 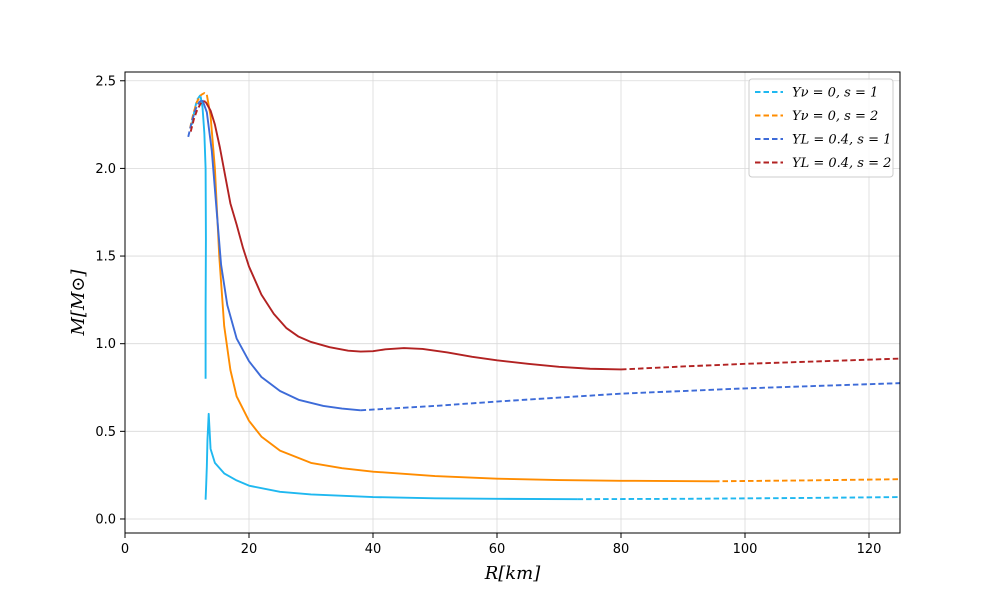 What do you see at coordinates (105, 169) in the screenshot?
I see `y-tick-label: 2.0` at bounding box center [105, 169].